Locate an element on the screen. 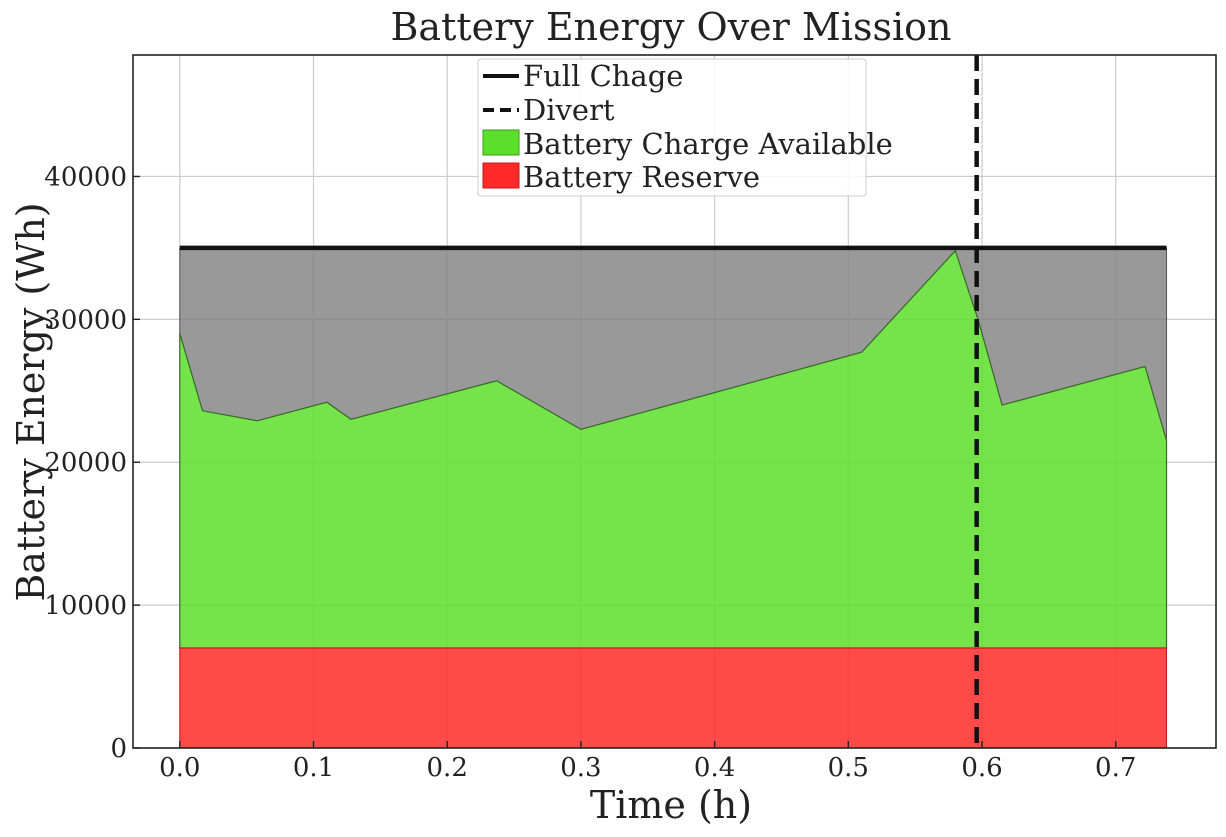  x-tick-label: 0.4 is located at coordinates (714, 768).